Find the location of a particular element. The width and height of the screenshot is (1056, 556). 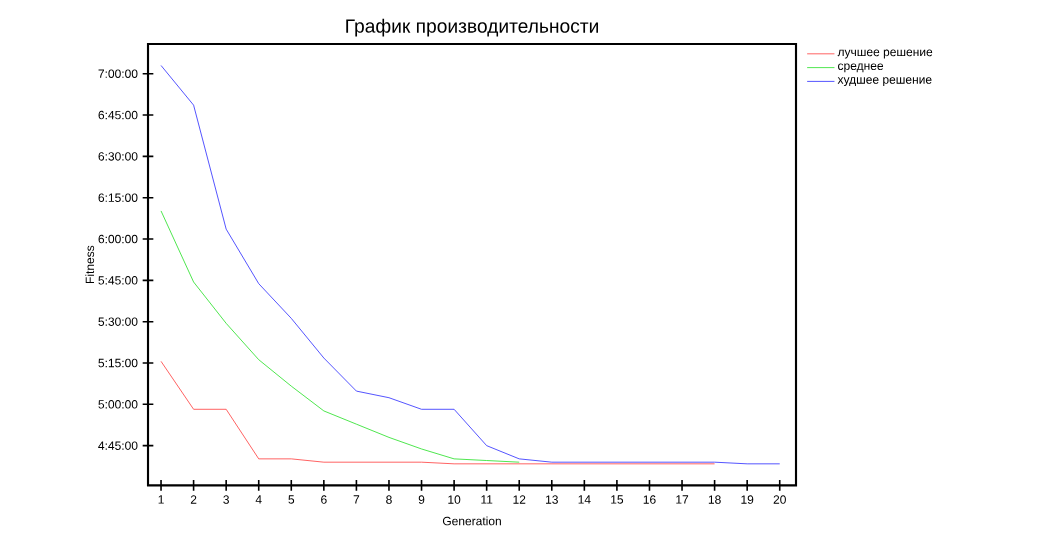

y-tick-label: 6:15:00 is located at coordinates (118, 197).